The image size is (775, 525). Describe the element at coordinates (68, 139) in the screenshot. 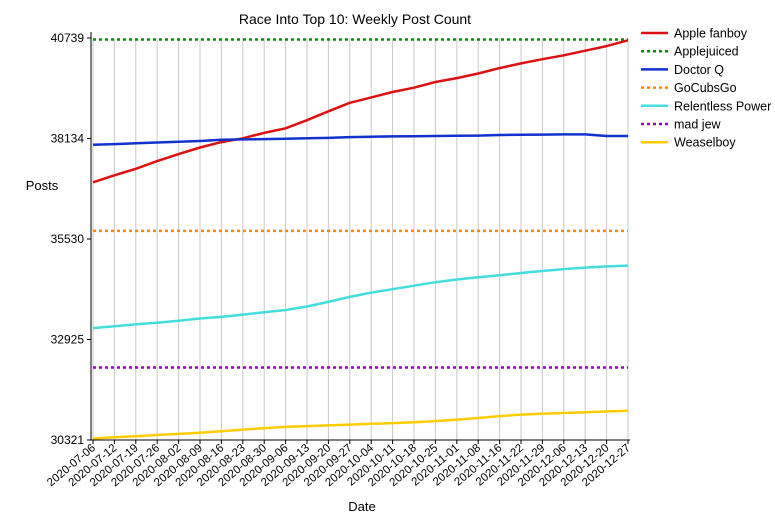

I see `y-tick-label: 38134` at that location.